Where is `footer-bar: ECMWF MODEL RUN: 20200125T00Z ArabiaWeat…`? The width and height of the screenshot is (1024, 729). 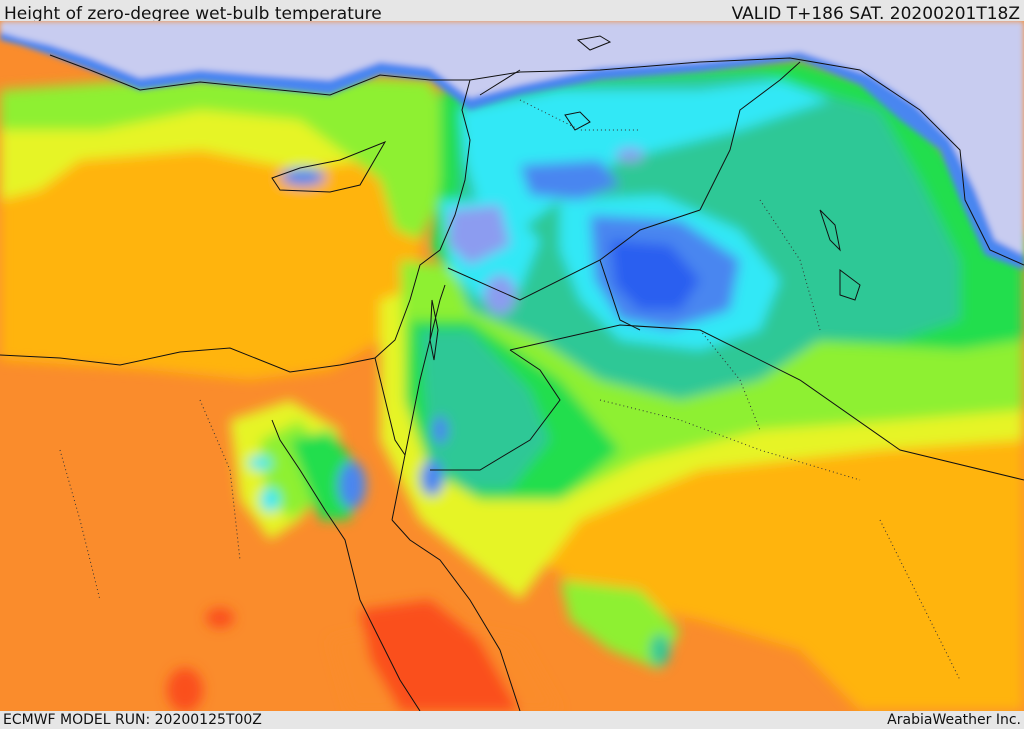
footer-bar: ECMWF MODEL RUN: 20200125T00Z ArabiaWeat… is located at coordinates (512, 720).